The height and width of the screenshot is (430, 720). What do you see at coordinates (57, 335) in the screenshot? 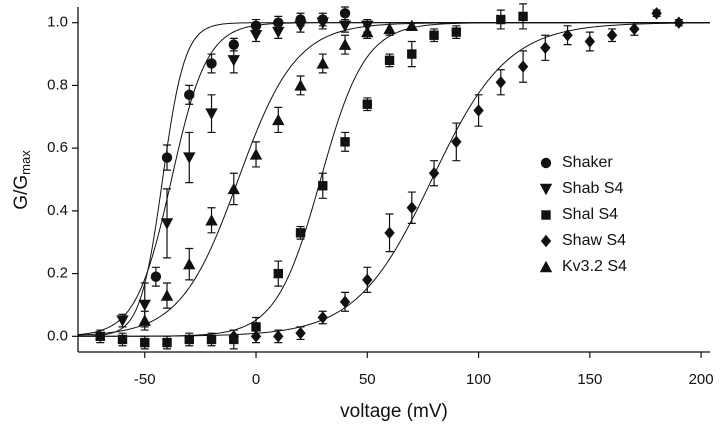
I see `y-tick-label: 0.0` at bounding box center [57, 335].